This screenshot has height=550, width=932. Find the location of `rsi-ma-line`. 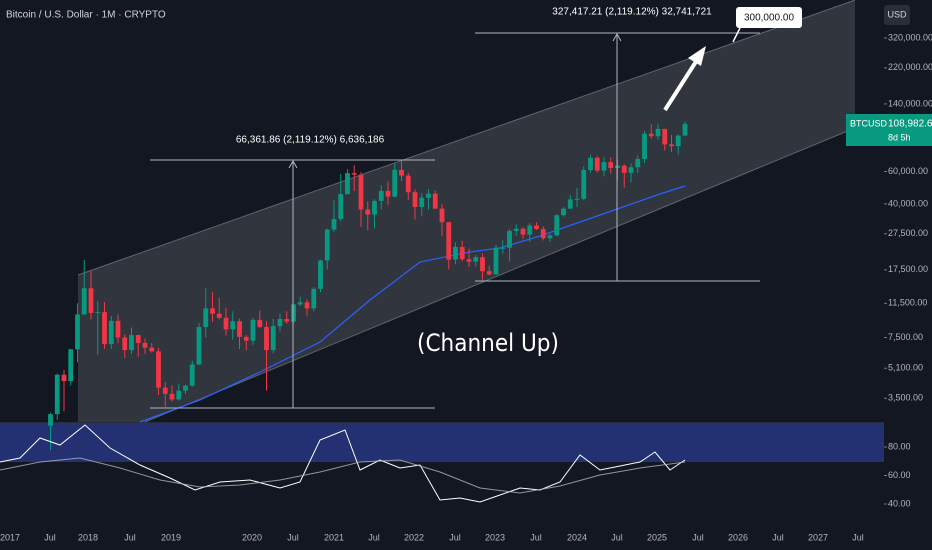

rsi-ma-line is located at coordinates (343, 475).